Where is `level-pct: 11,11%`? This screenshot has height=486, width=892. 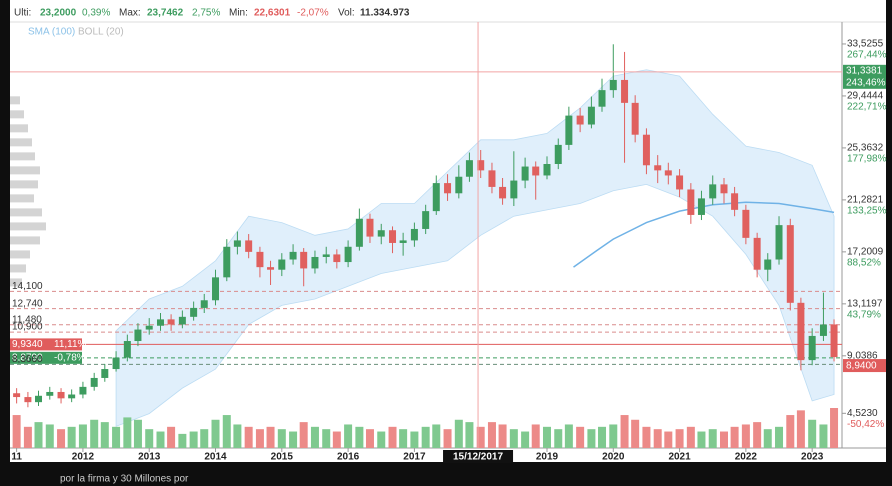 level-pct: 11,11% is located at coordinates (70, 344).